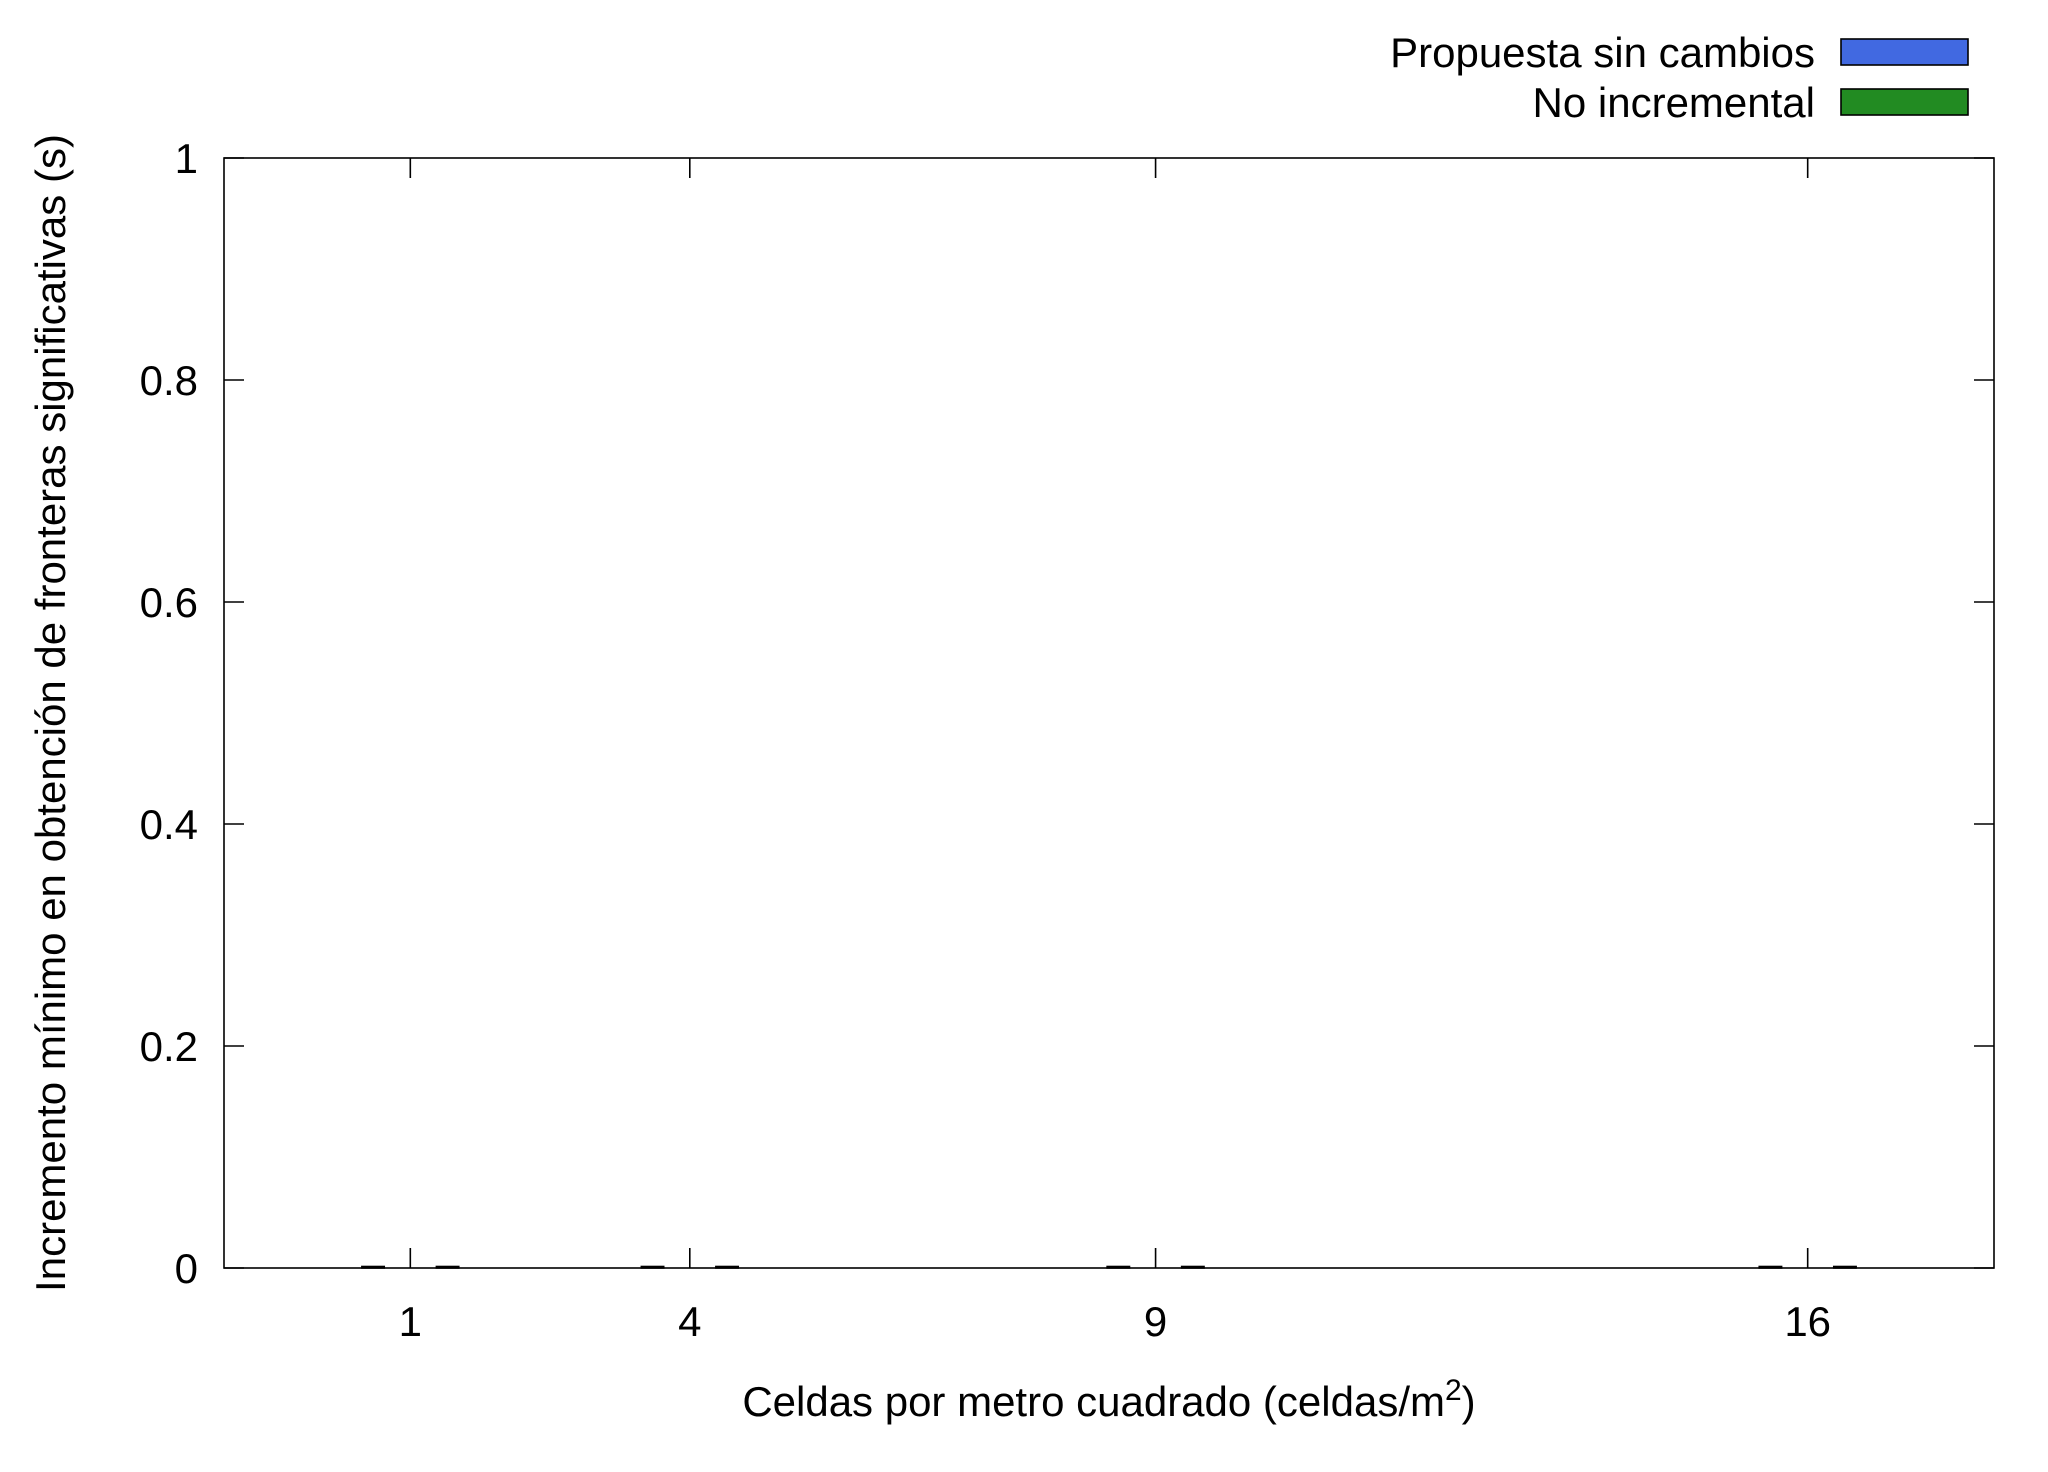  I want to click on x-axis-title: Celdas por metro cuadrado (celdas/m2), so click(1108, 1399).